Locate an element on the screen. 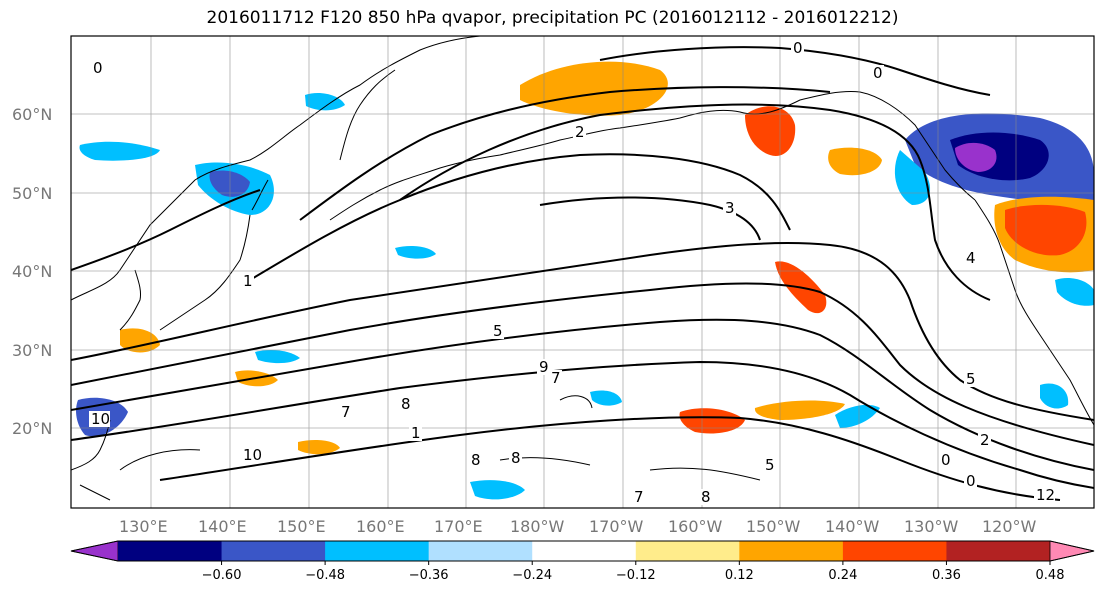 The image size is (1105, 601). anomaly-negative-edge is located at coordinates (912, 177).